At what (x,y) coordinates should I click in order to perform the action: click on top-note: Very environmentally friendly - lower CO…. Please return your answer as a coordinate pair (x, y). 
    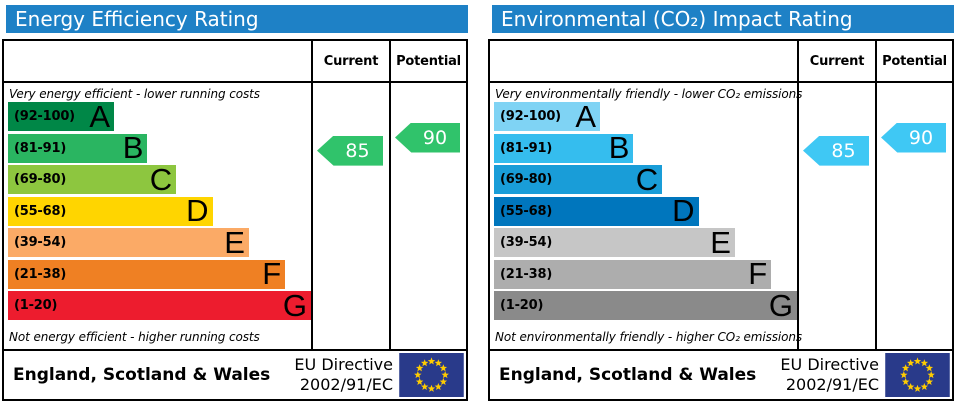
    Looking at the image, I should click on (649, 94).